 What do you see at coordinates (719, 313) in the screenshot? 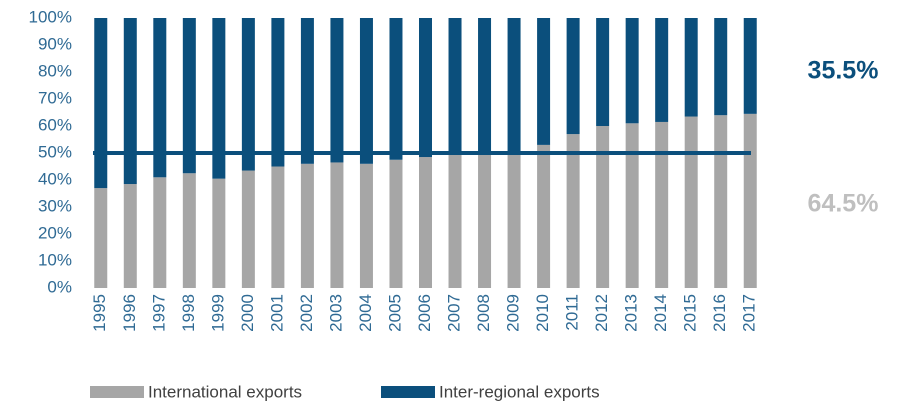
I see `x-tick-label: 2016` at bounding box center [719, 313].